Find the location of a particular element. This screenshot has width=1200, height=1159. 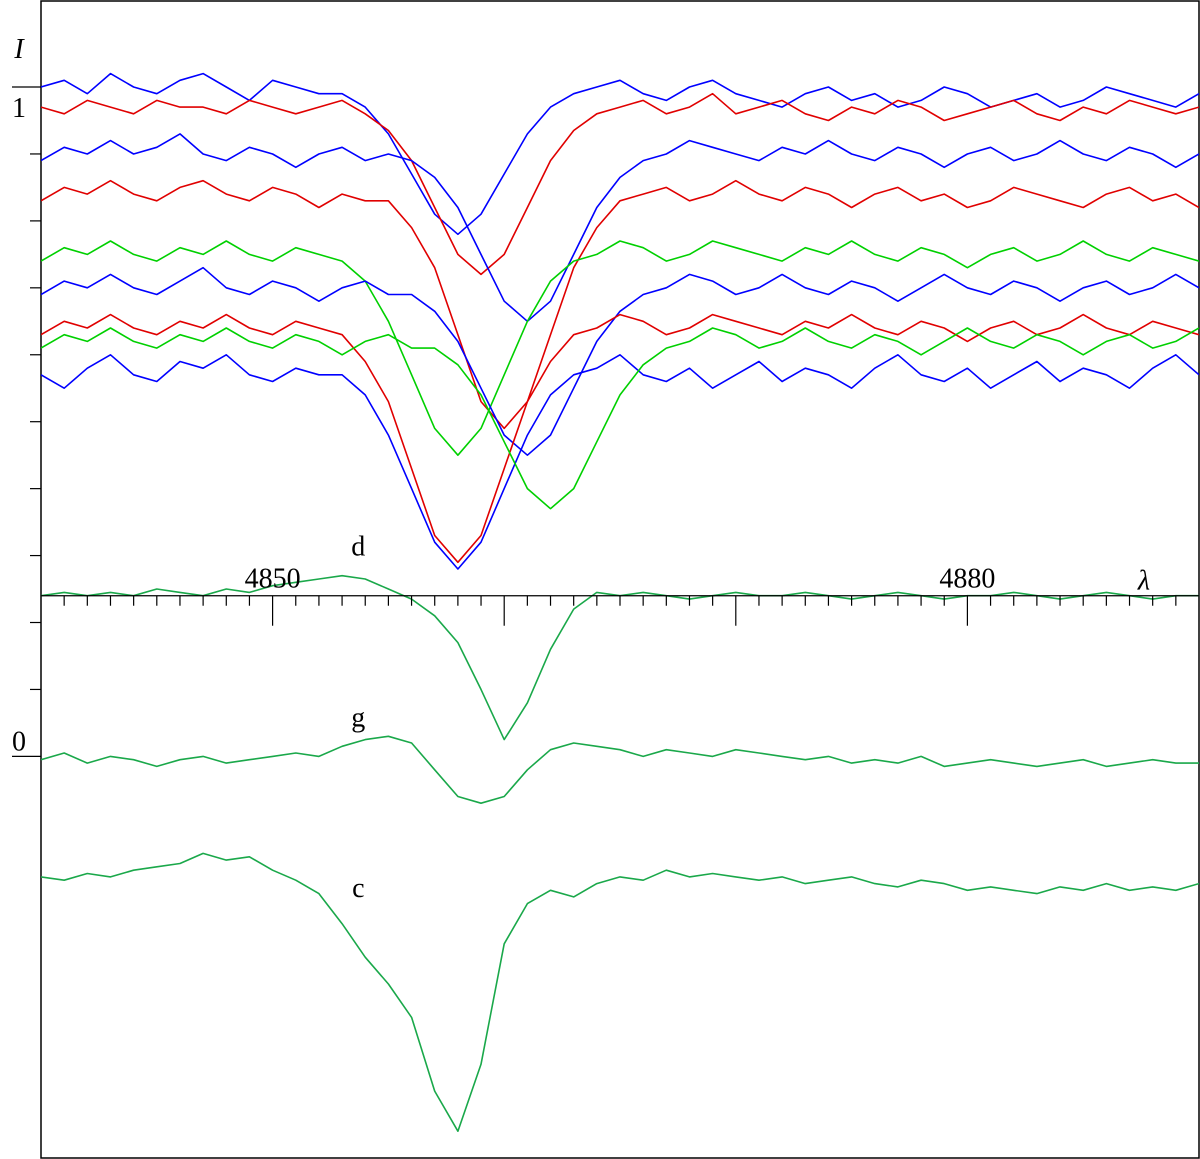

y-tick-label: 0 is located at coordinates (19, 741).